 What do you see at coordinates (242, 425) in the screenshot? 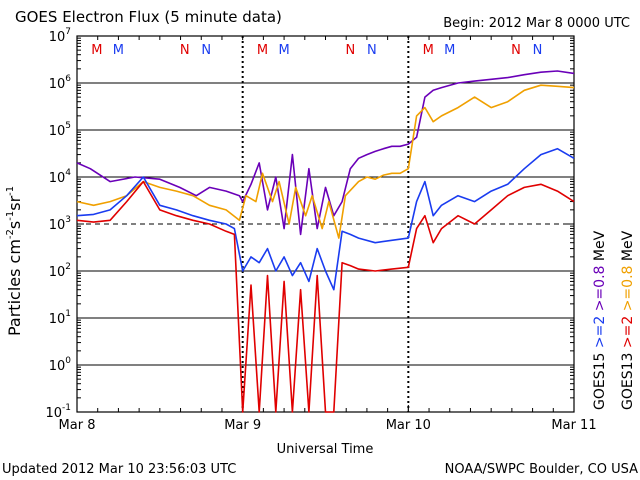
I see `x-tick-label: Mar 9` at bounding box center [242, 425].